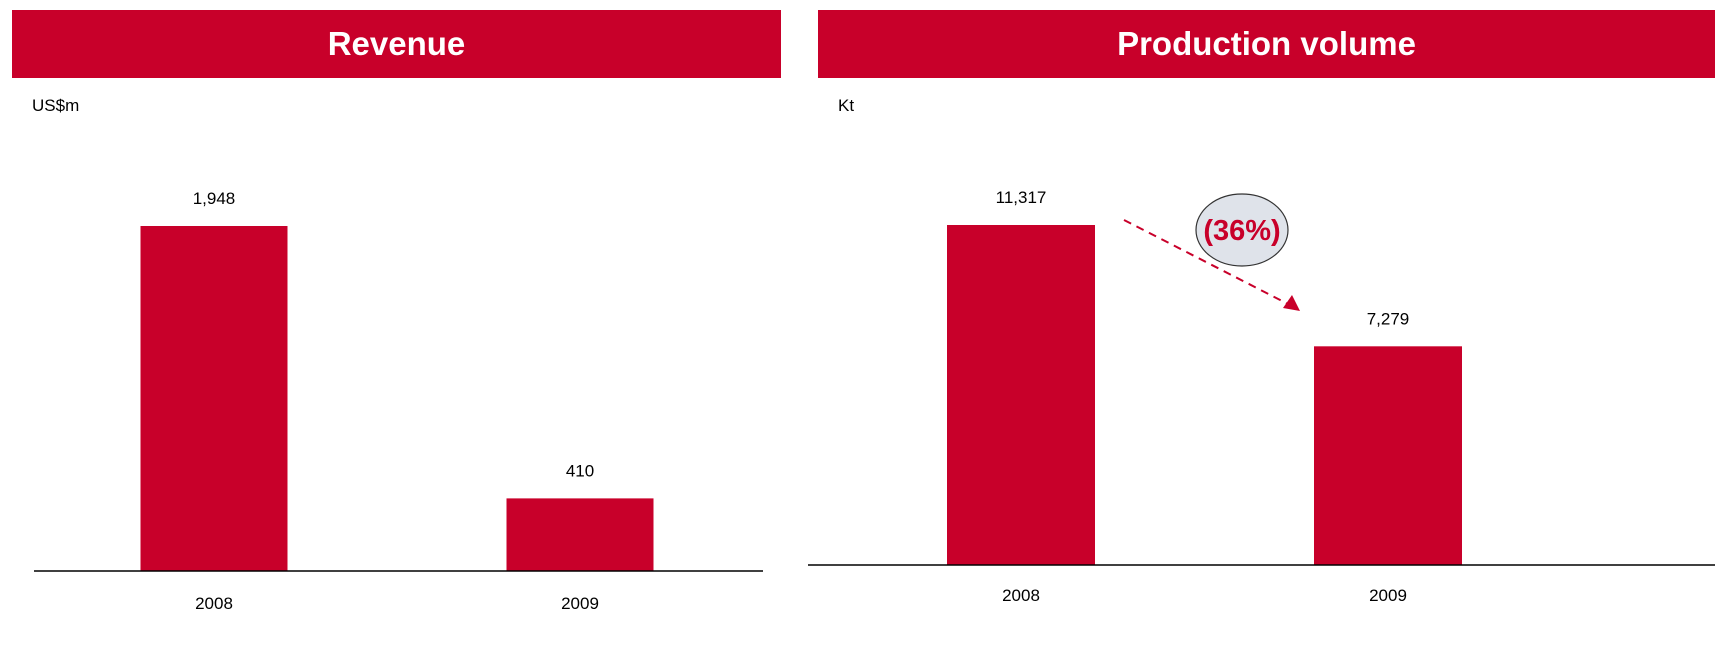  What do you see at coordinates (214, 198) in the screenshot?
I see `value-label-2008: 1,948` at bounding box center [214, 198].